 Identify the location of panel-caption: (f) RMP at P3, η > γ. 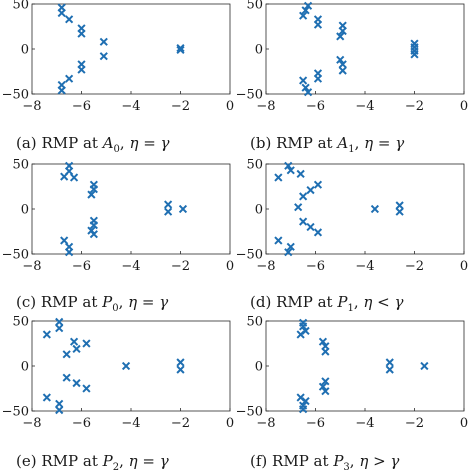
(324, 462).